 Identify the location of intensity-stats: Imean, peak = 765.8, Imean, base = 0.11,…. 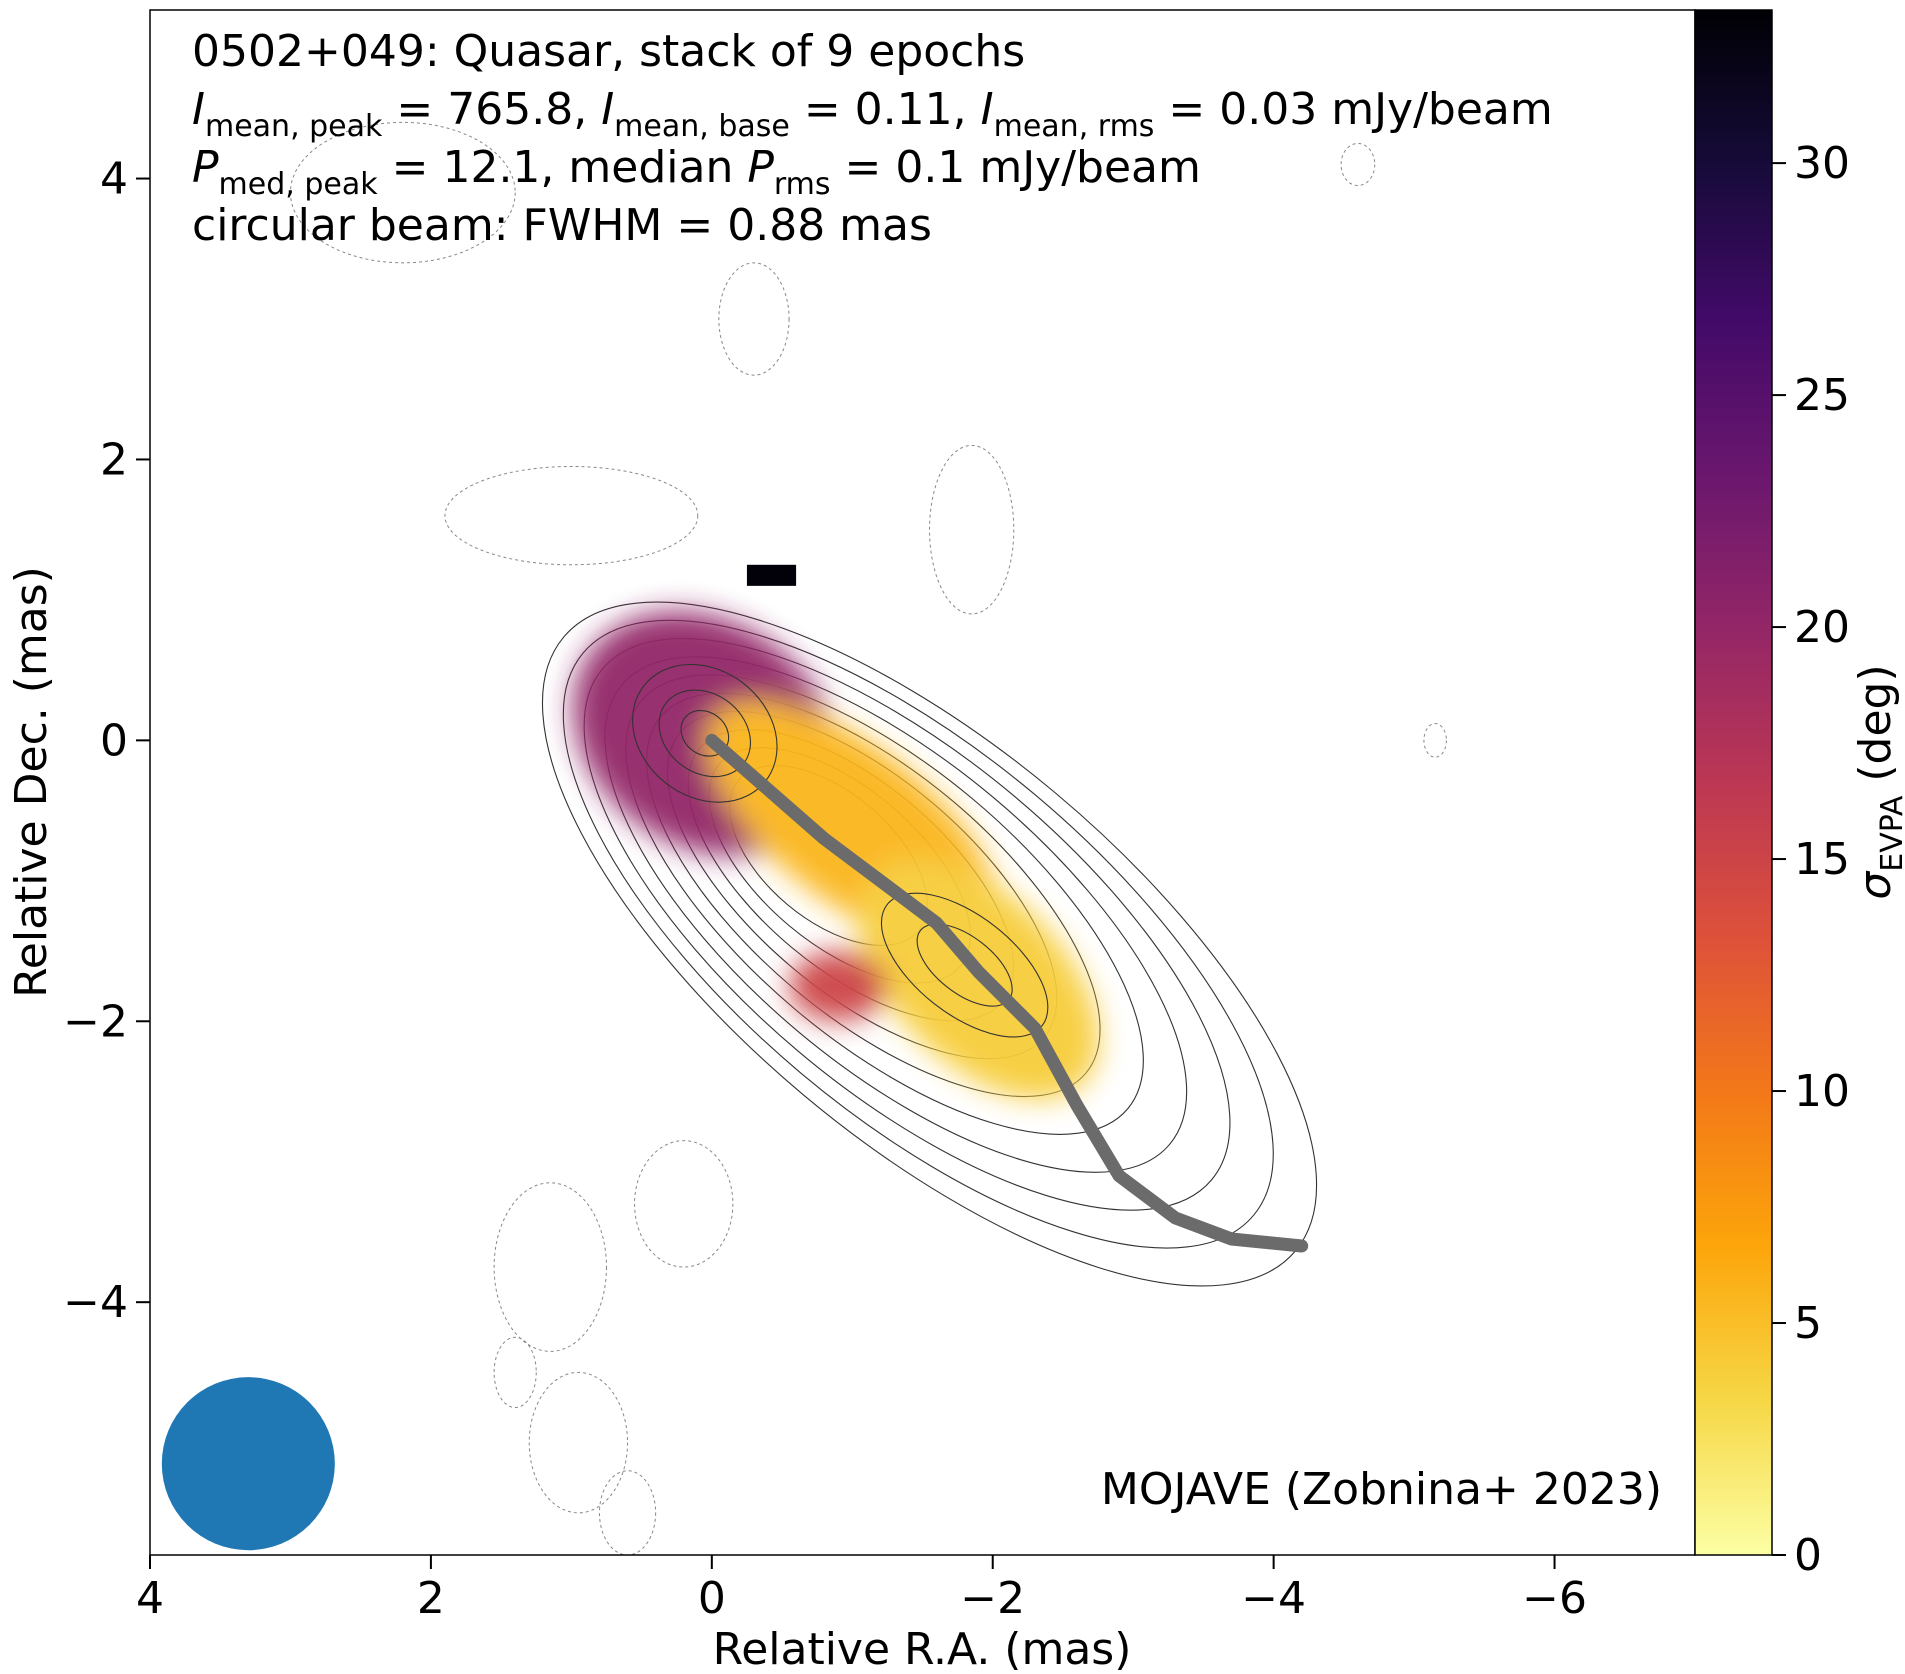
(872, 114).